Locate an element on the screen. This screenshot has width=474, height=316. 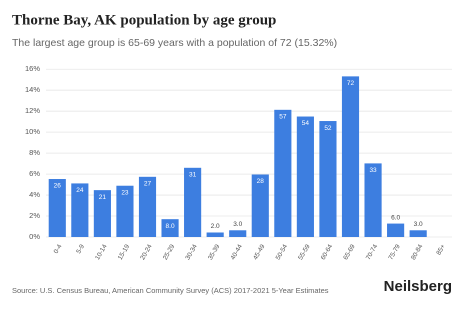
x-tick-label: 30-34 is located at coordinates (191, 252).